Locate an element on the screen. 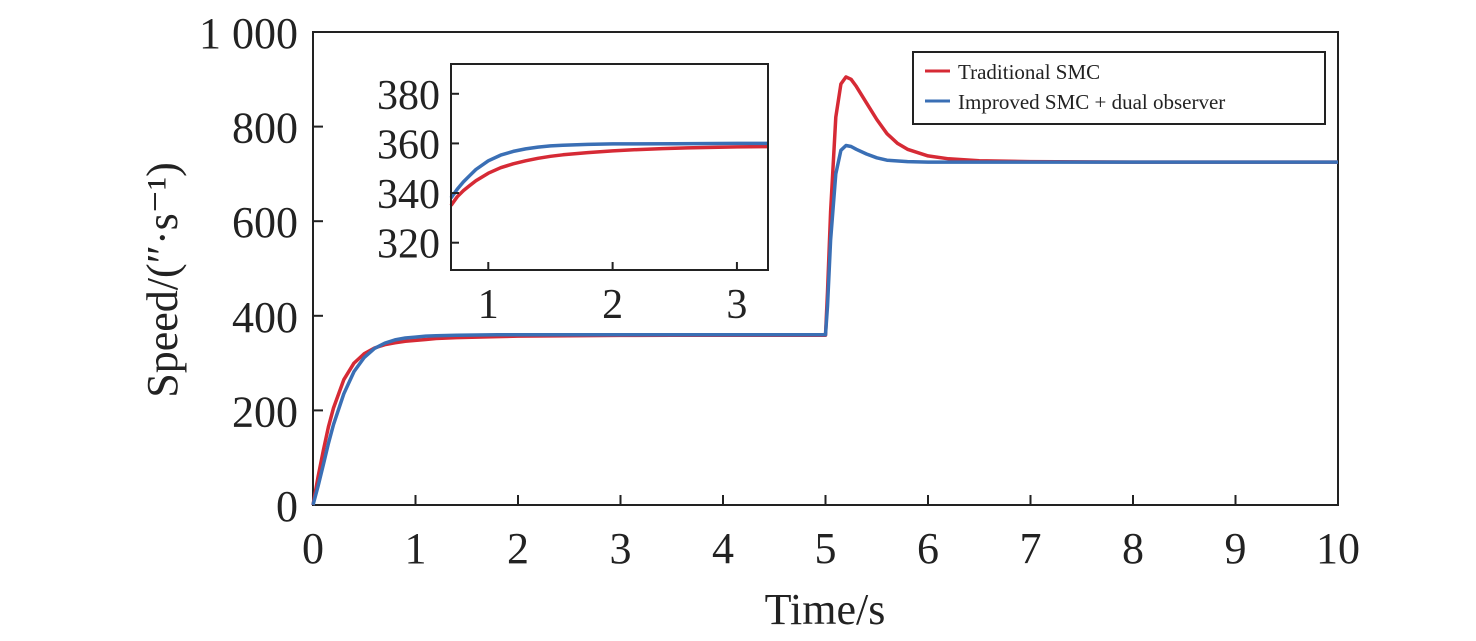  x-axis-title: Time/s is located at coordinates (825, 609).